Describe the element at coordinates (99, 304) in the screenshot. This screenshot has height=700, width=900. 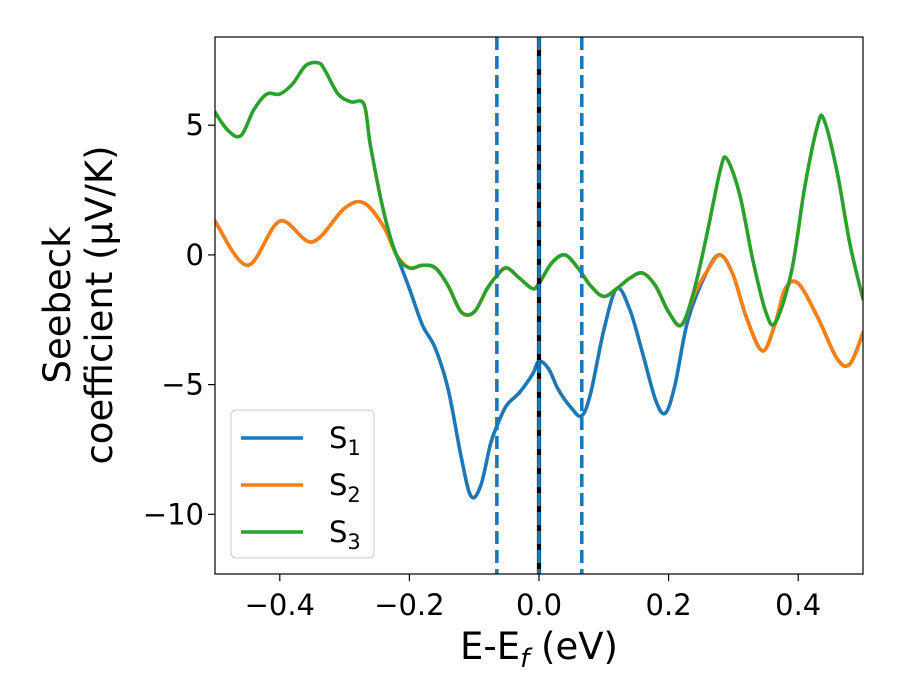
I see `y-axis-label-line2: coefficient (μV/K)` at that location.